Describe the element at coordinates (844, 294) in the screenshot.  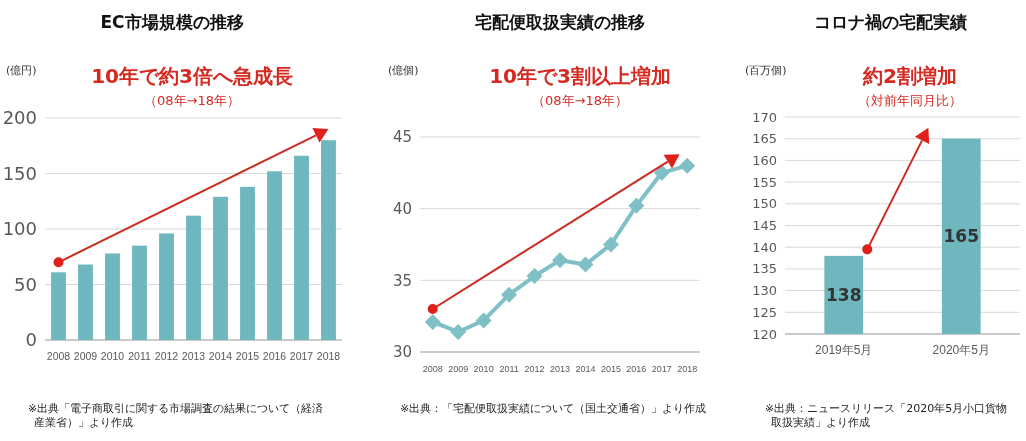
I see `data-label: 138` at that location.